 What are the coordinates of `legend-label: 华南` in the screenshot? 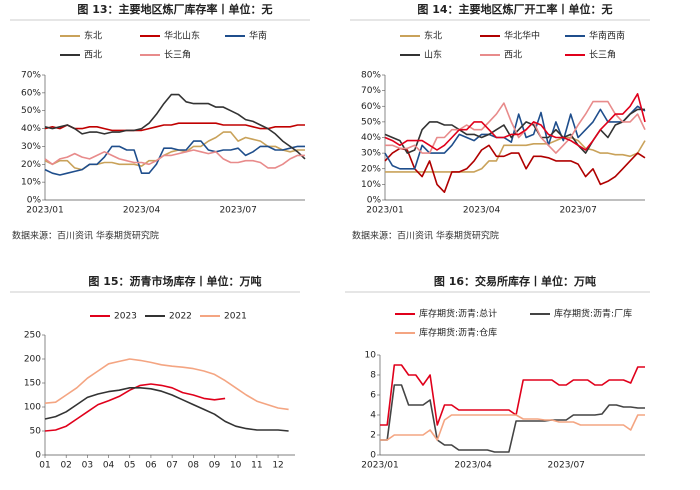 It's located at (258, 36).